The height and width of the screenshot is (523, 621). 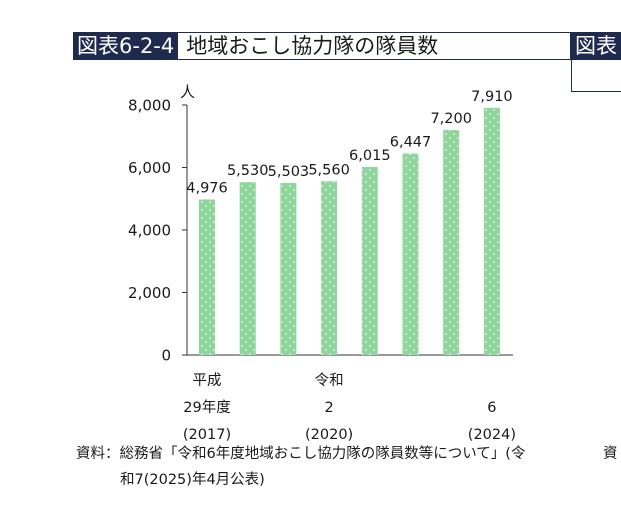 What do you see at coordinates (149, 106) in the screenshot?
I see `y-tick-label: 8,000` at bounding box center [149, 106].